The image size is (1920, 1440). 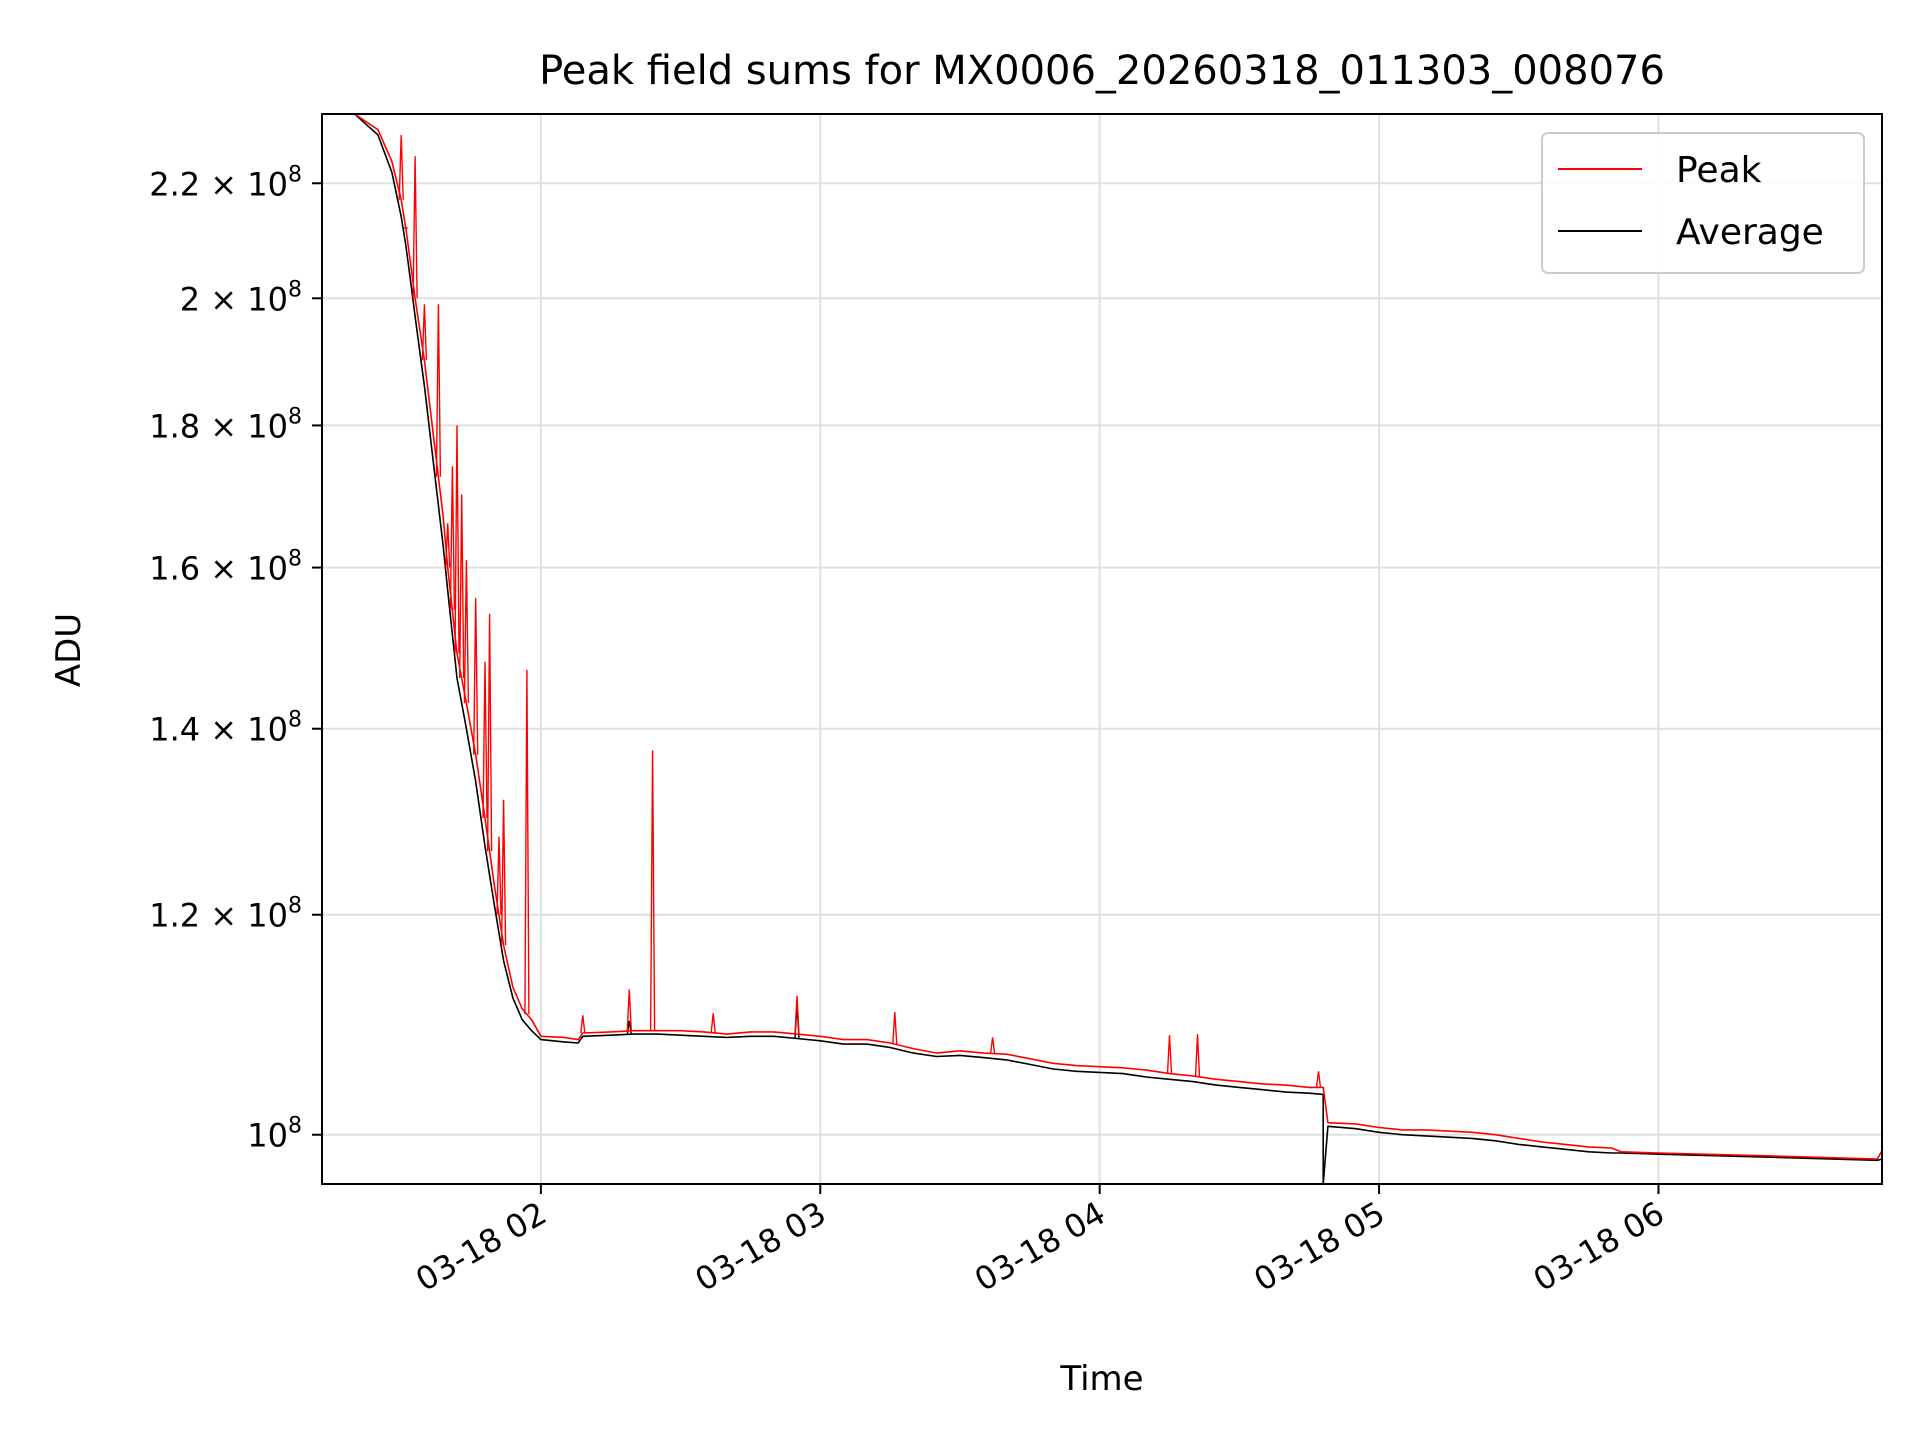 I want to click on y-tick-label: 1.6 × 108, so click(x=225, y=567).